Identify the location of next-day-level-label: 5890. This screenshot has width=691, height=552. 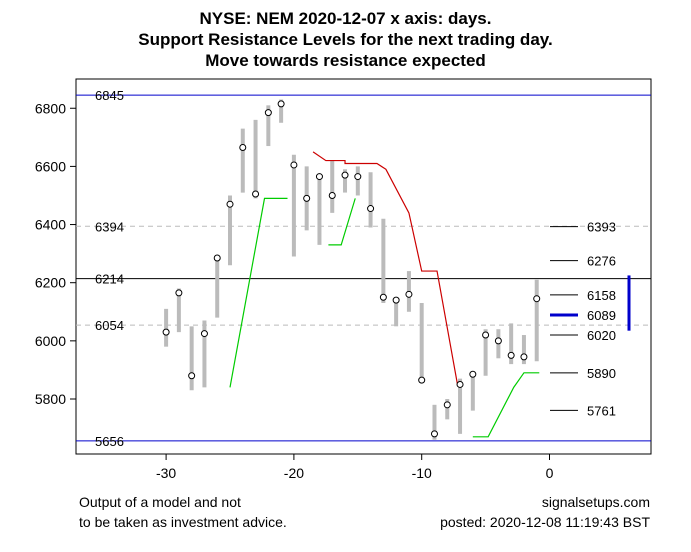
(601, 373).